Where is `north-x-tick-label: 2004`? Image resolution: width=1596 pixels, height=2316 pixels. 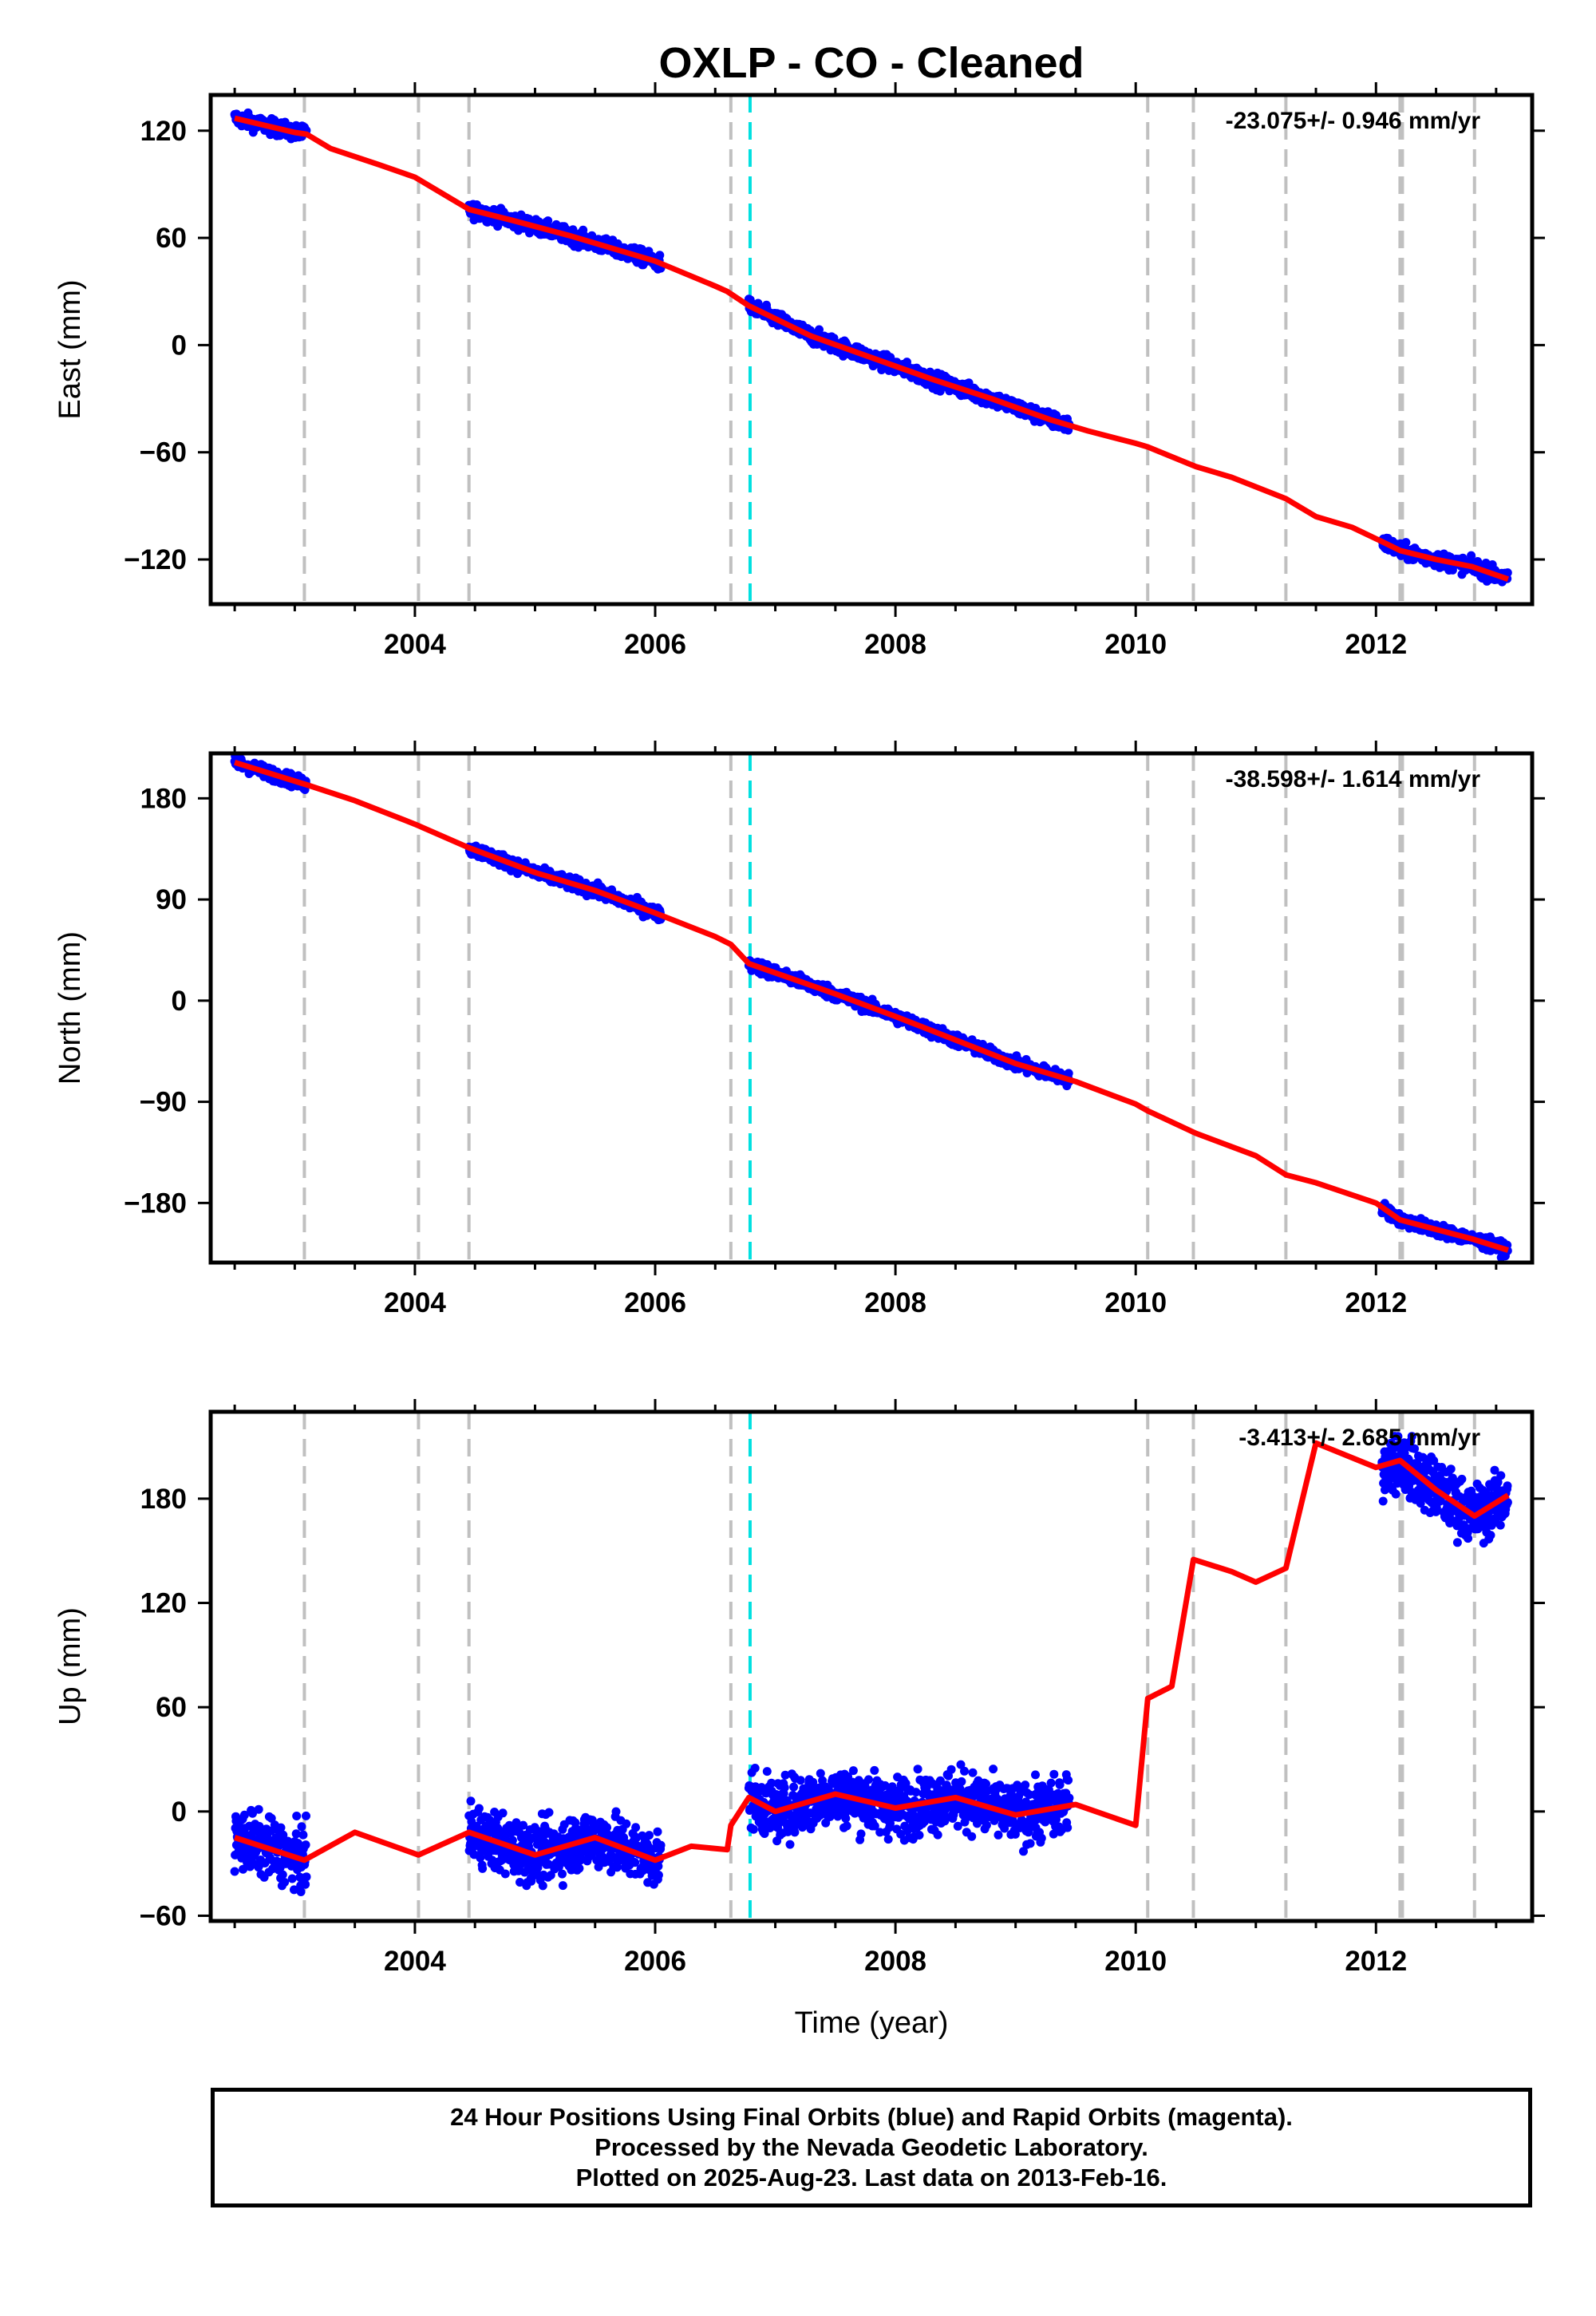 north-x-tick-label: 2004 is located at coordinates (415, 1302).